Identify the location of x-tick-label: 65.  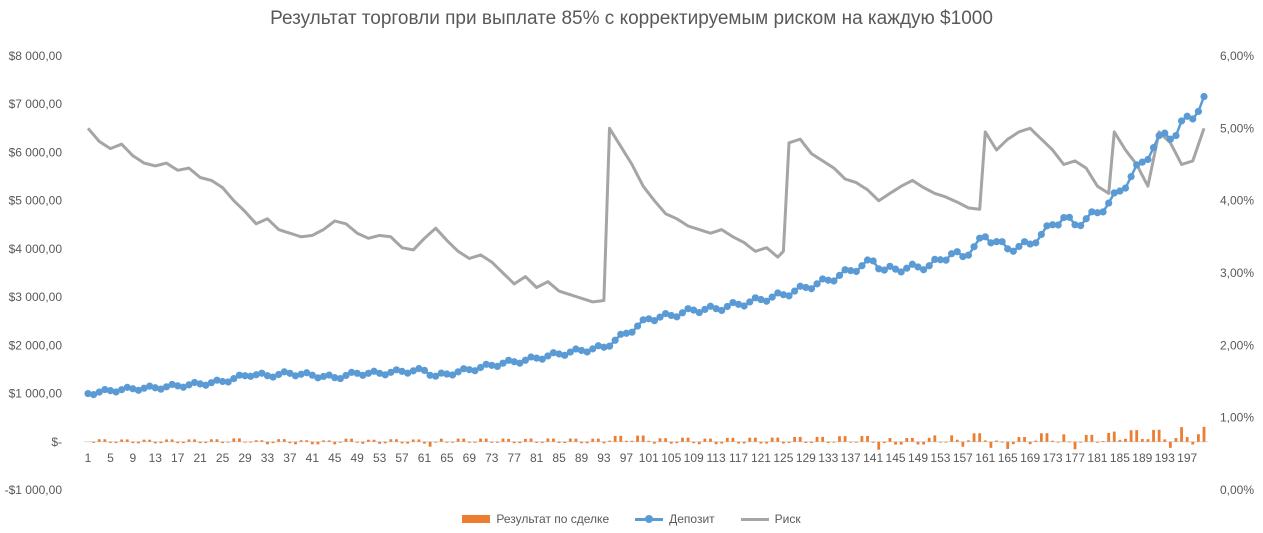
(447, 458).